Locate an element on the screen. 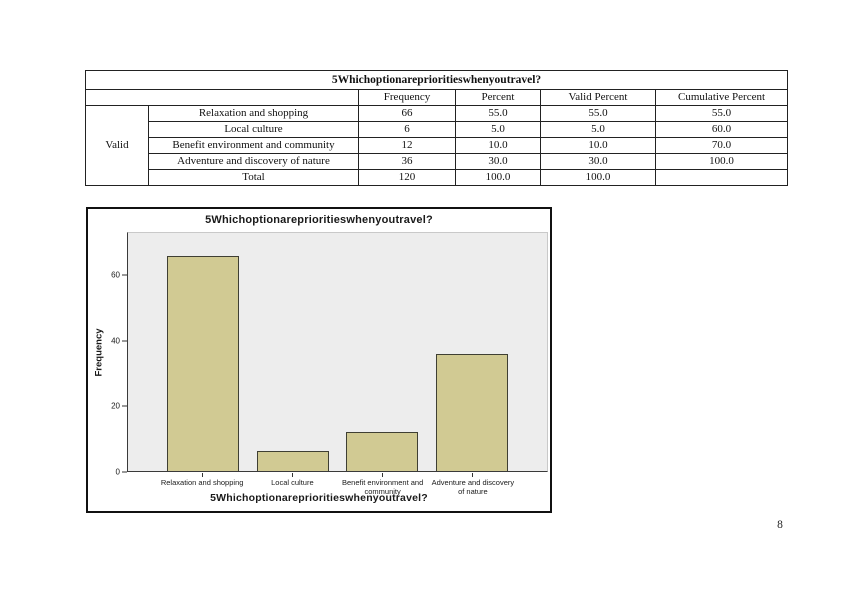  x-tick: Adventure and discovery of nature is located at coordinates (473, 484).